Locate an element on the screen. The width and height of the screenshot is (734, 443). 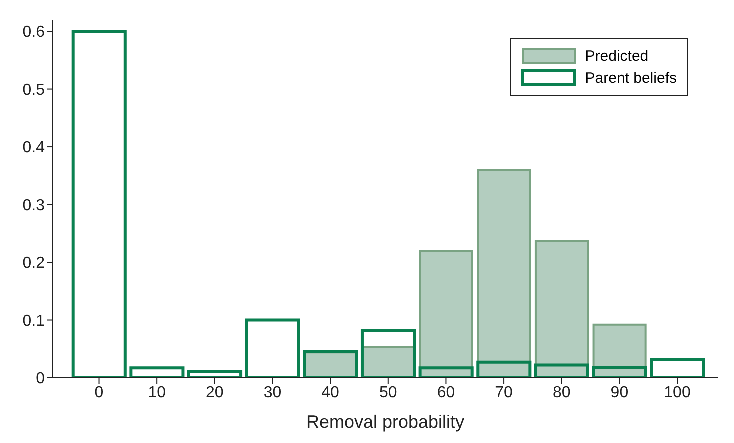
x-tick-label: 10 is located at coordinates (157, 393).